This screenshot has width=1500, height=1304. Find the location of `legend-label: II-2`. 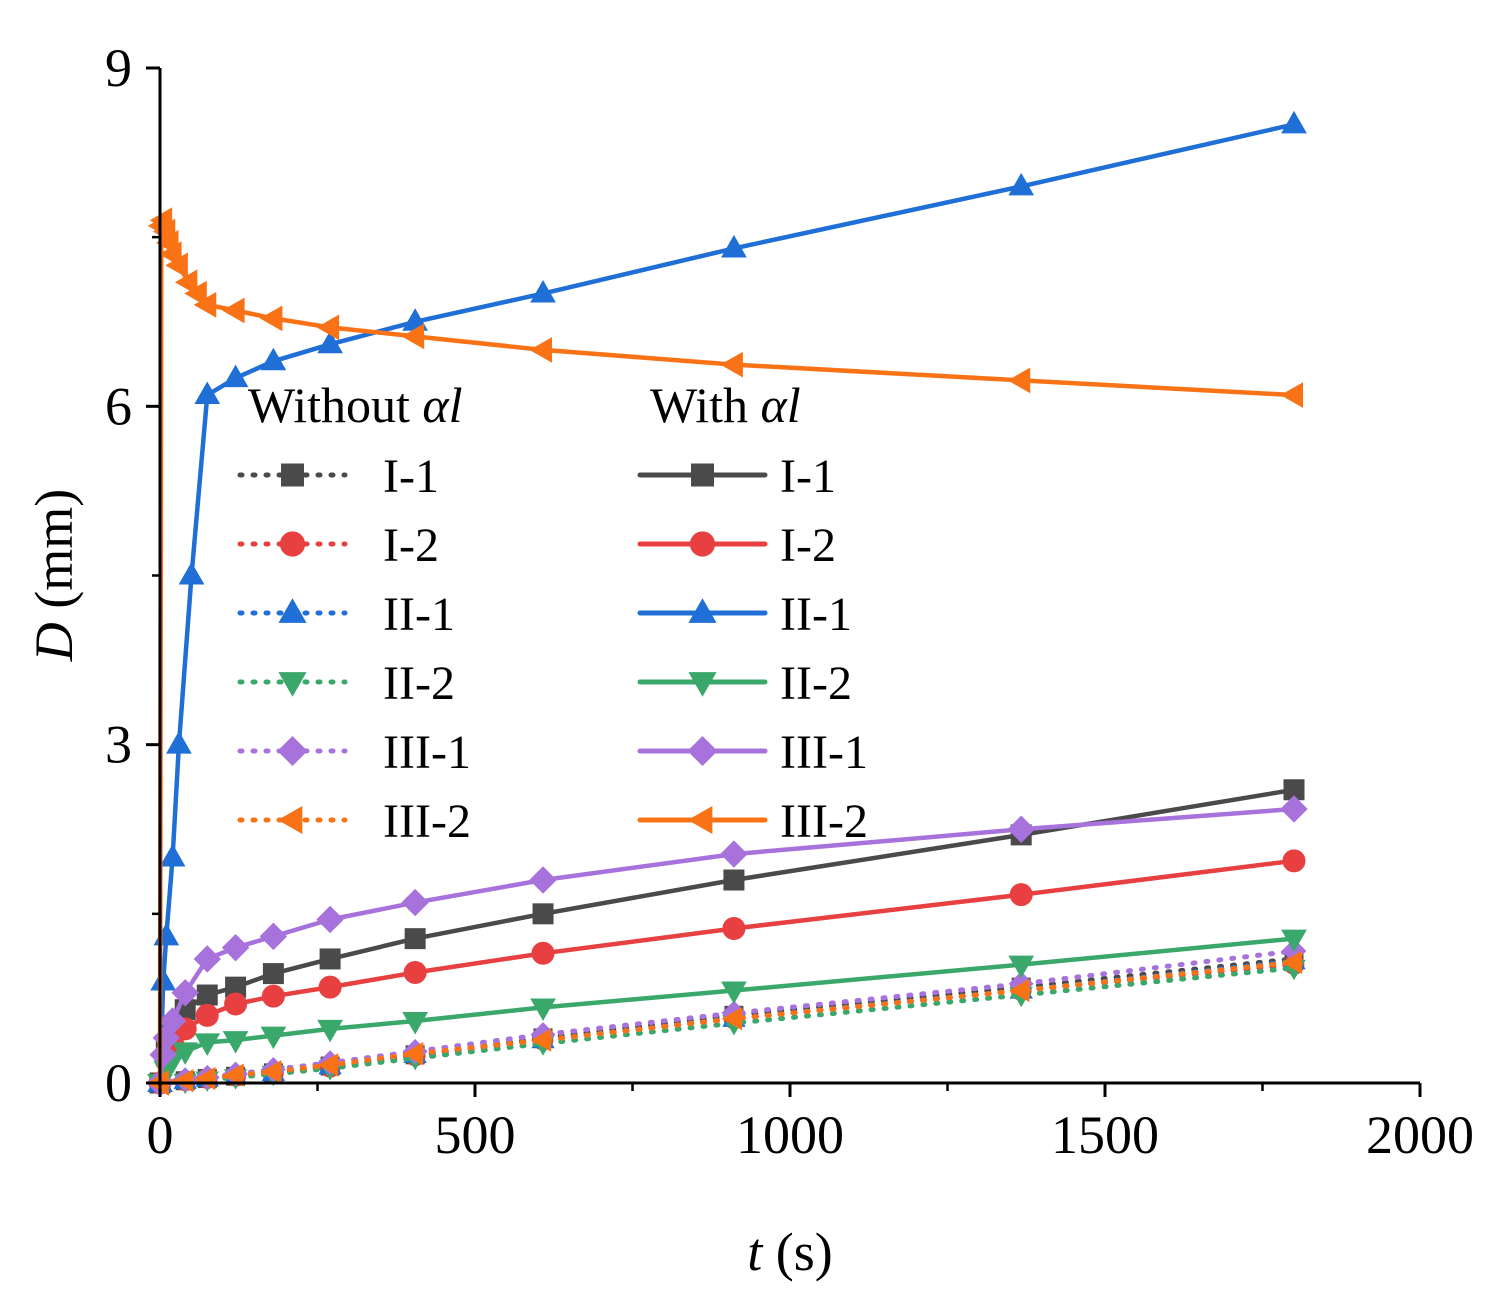

legend-label: II-2 is located at coordinates (419, 683).